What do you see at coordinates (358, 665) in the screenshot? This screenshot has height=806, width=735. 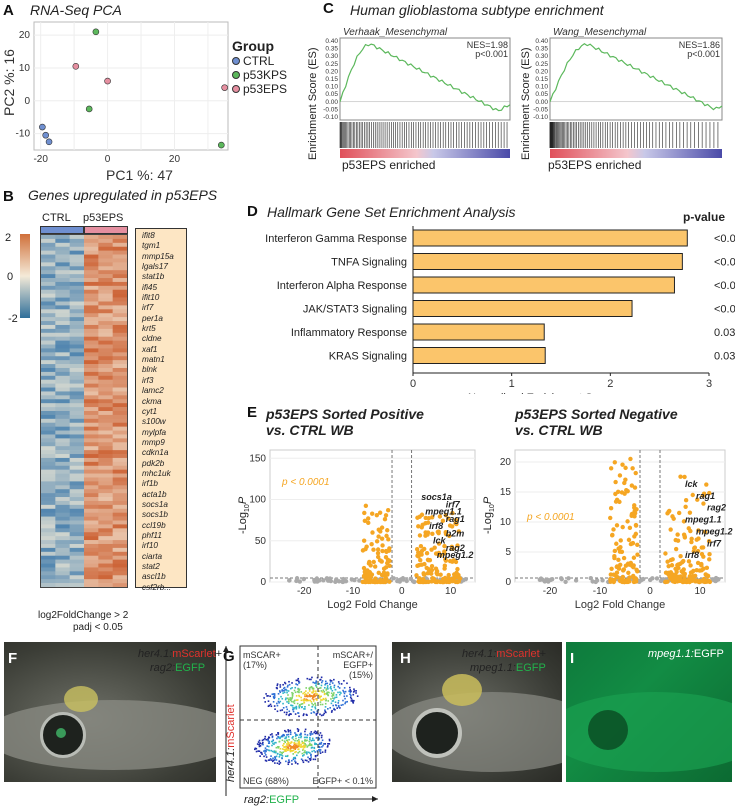 I see `flow-q-topright-2: EGFP+` at bounding box center [358, 665].